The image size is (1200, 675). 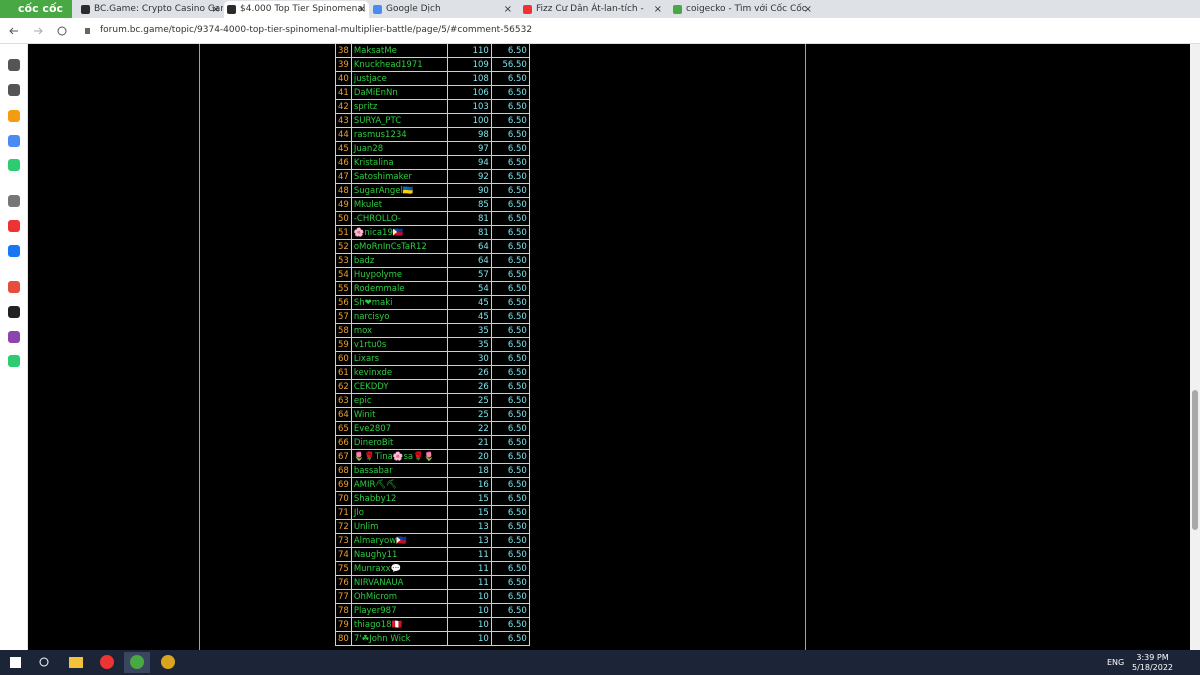 What do you see at coordinates (76, 662) in the screenshot?
I see `explorer-icon` at bounding box center [76, 662].